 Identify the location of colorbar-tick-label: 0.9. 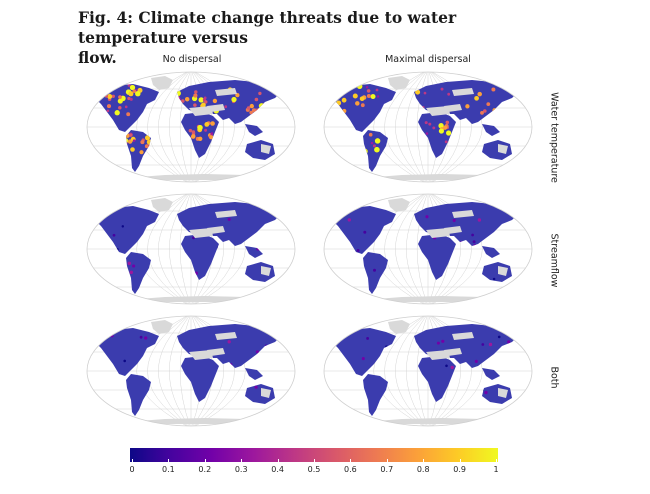
(459, 469).